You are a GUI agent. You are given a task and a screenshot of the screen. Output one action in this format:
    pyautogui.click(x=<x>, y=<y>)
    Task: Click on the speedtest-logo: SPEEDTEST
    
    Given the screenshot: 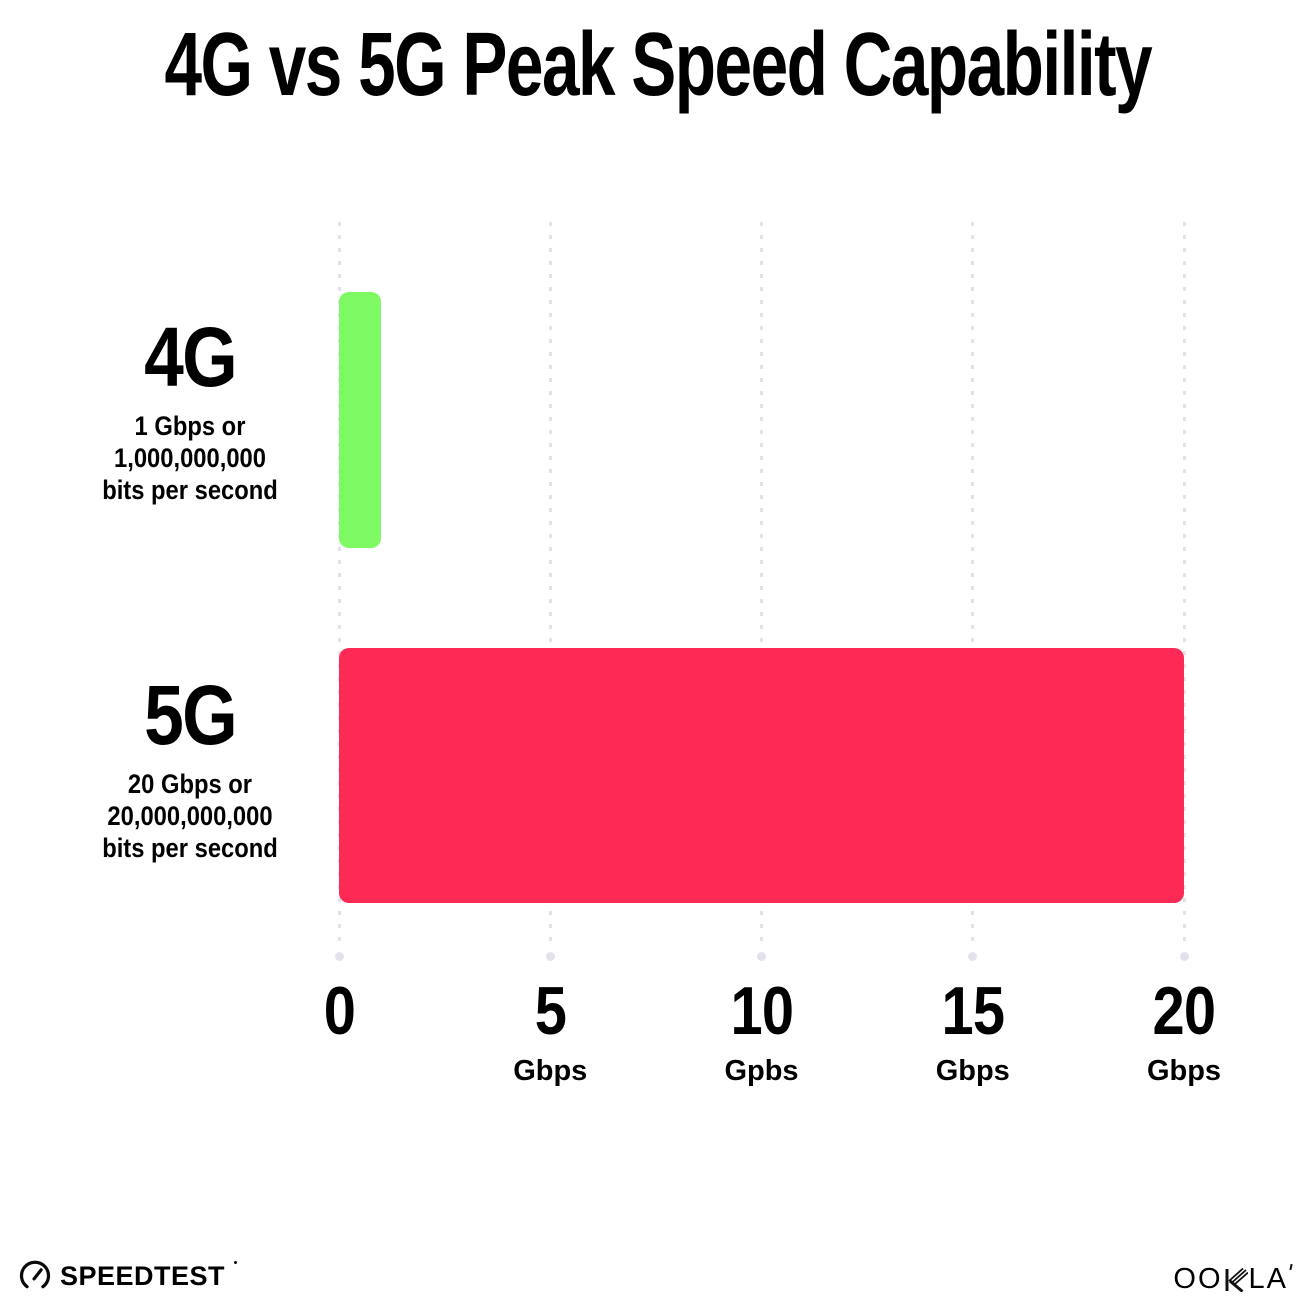 What is the action you would take?
    pyautogui.click(x=128, y=1276)
    